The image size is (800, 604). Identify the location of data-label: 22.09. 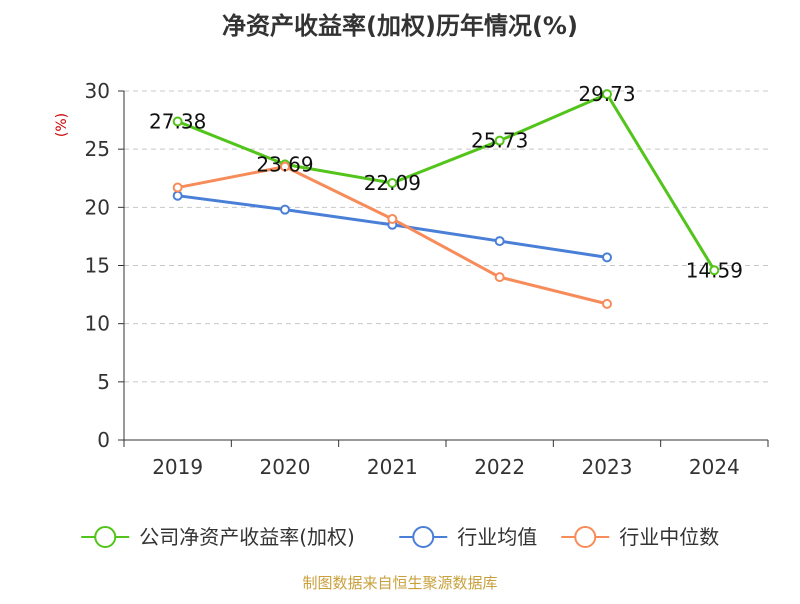
(392, 183).